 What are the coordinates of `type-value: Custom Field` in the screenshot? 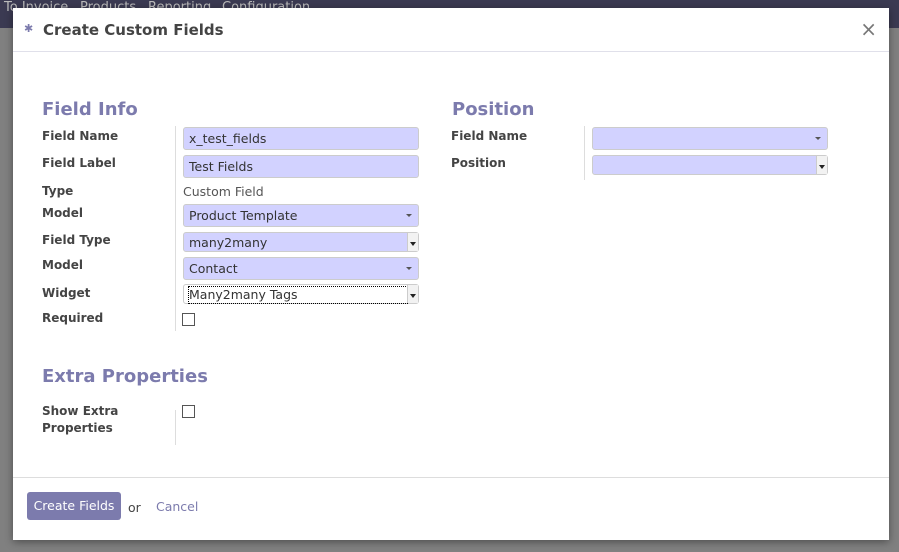 It's located at (223, 191).